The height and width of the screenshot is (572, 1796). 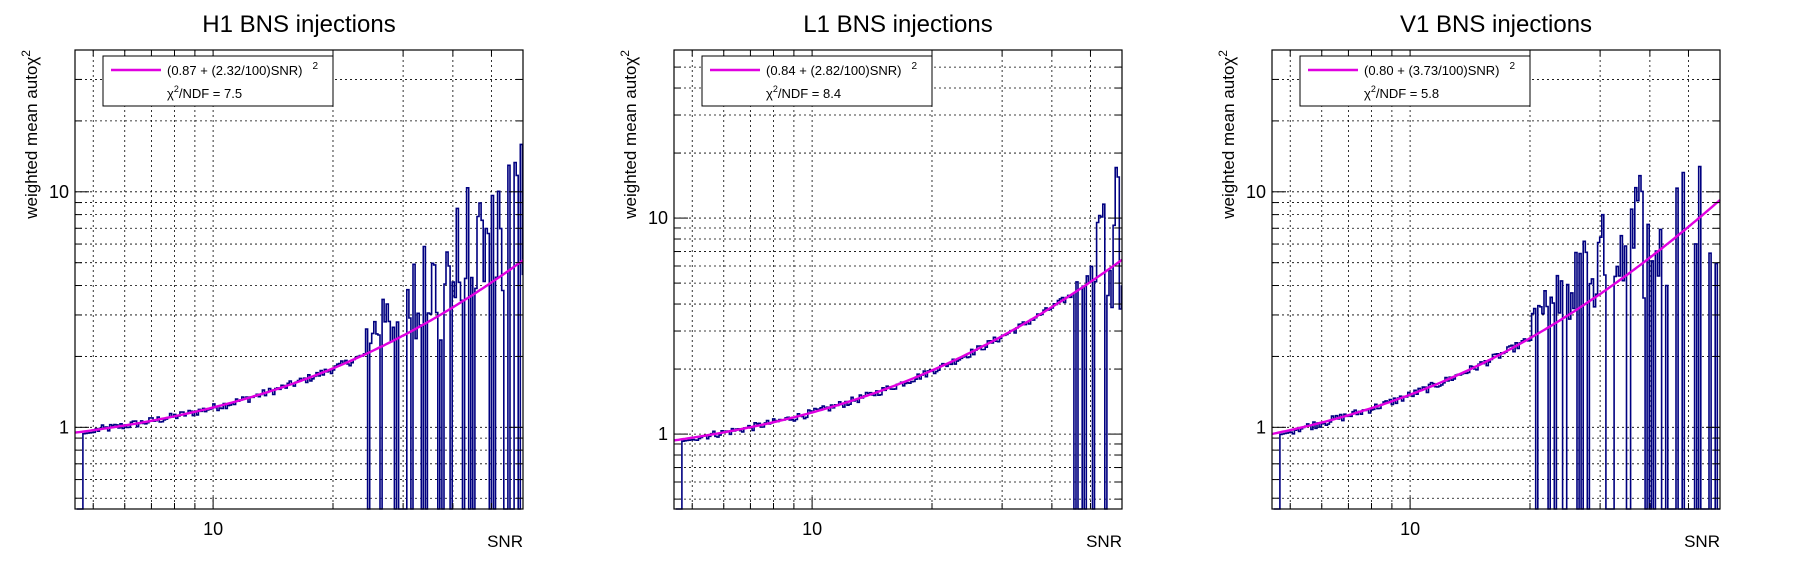 I want to click on legend-stat: χ2/NDF = 8.4, so click(x=803, y=92).